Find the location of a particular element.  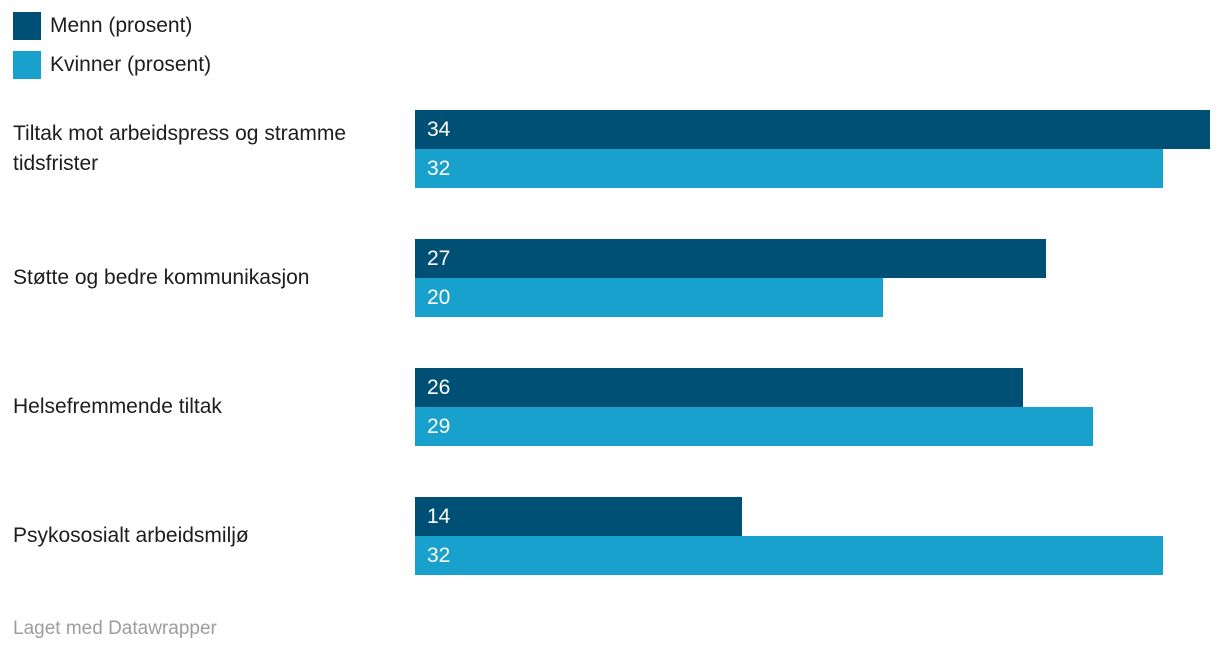

chart-row: Støtte og bedre kommunikasjon 27 20 is located at coordinates (611, 278).